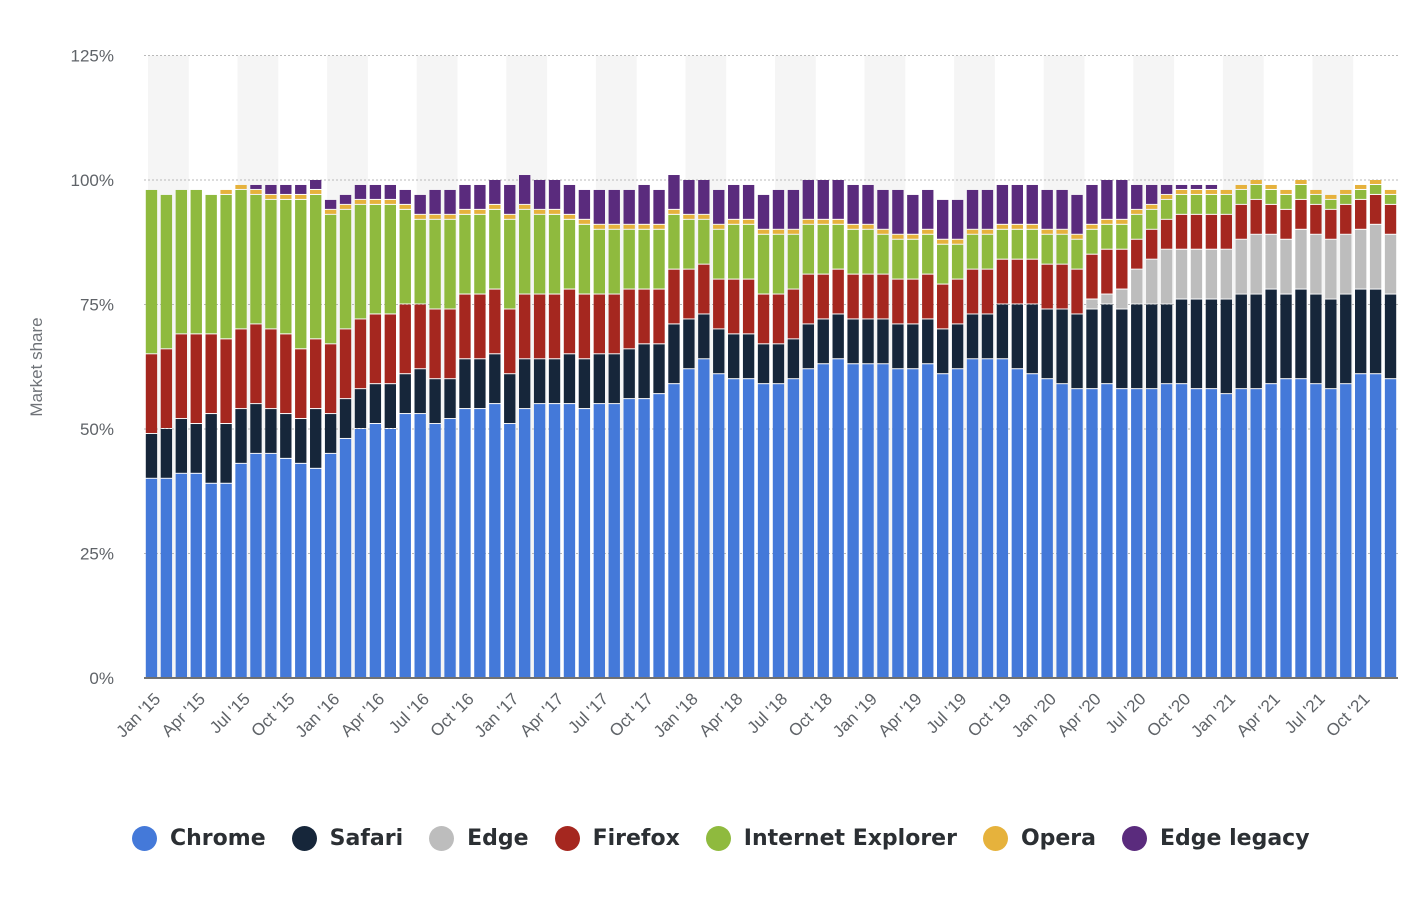 The height and width of the screenshot is (916, 1426). I want to click on legend-item-edge: Edge, so click(479, 838).